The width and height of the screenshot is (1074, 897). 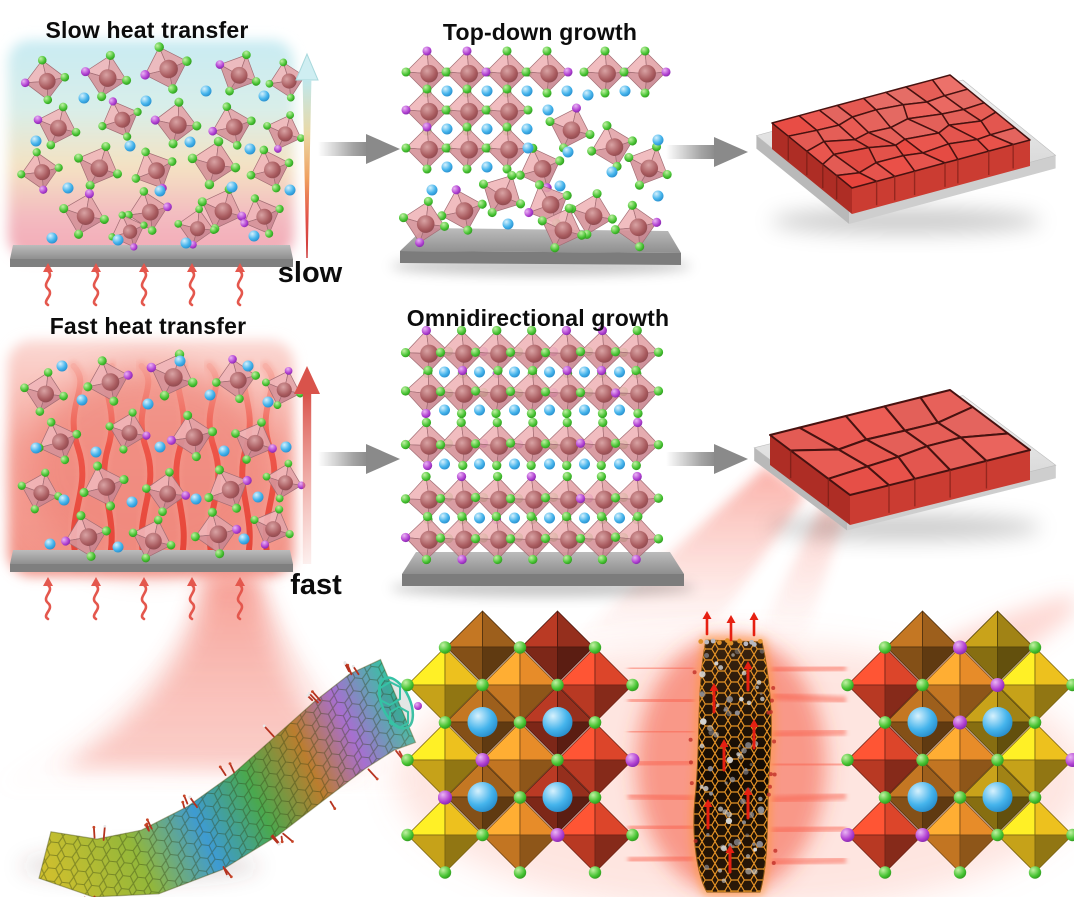 What do you see at coordinates (733, 753) in the screenshot?
I see `glowing-cnt-column` at bounding box center [733, 753].